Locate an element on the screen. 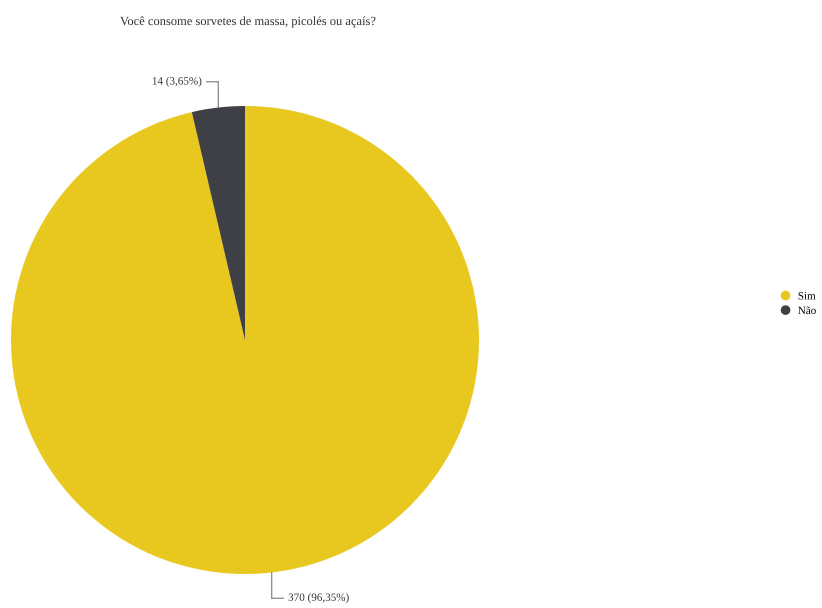 This screenshot has width=822, height=608. chart-title: Você consome sorvetes de massa, picolés ou açaís? is located at coordinates (248, 22).